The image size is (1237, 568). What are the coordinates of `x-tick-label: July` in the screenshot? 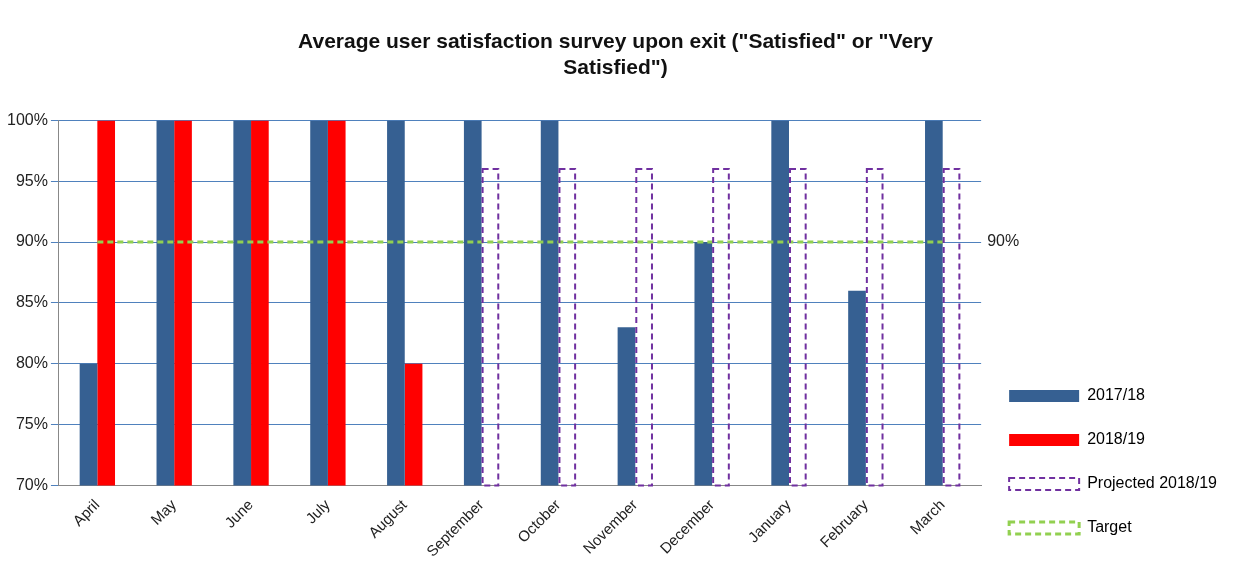 It's located at (318, 511).